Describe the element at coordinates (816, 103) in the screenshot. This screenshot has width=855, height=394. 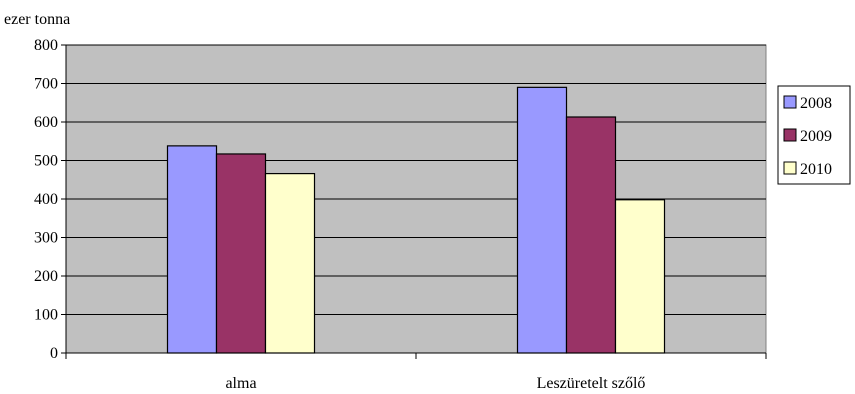
I see `legend-label-2008: 2008` at that location.